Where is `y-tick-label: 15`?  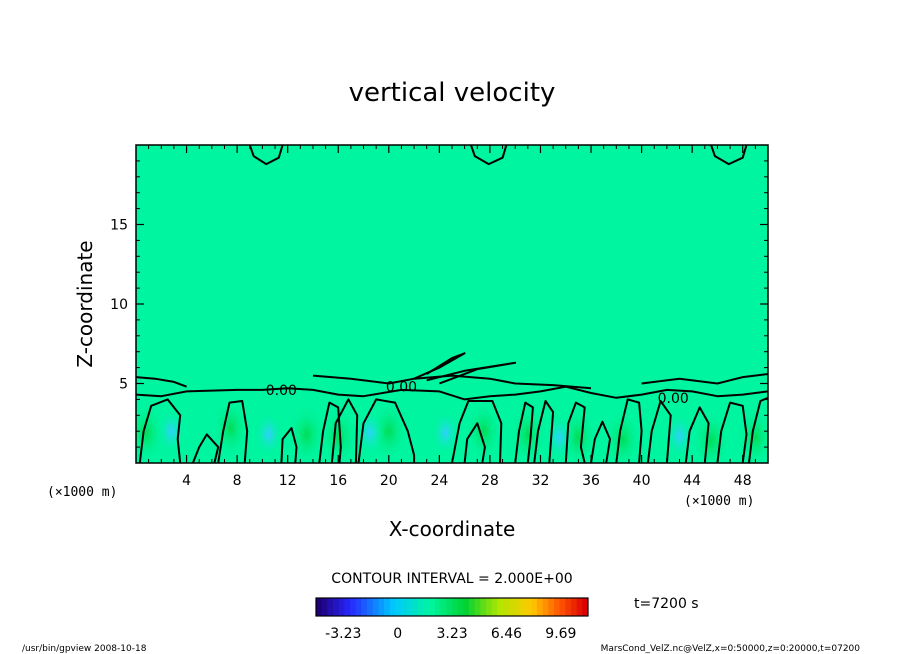
y-tick-label: 15 is located at coordinates (119, 226).